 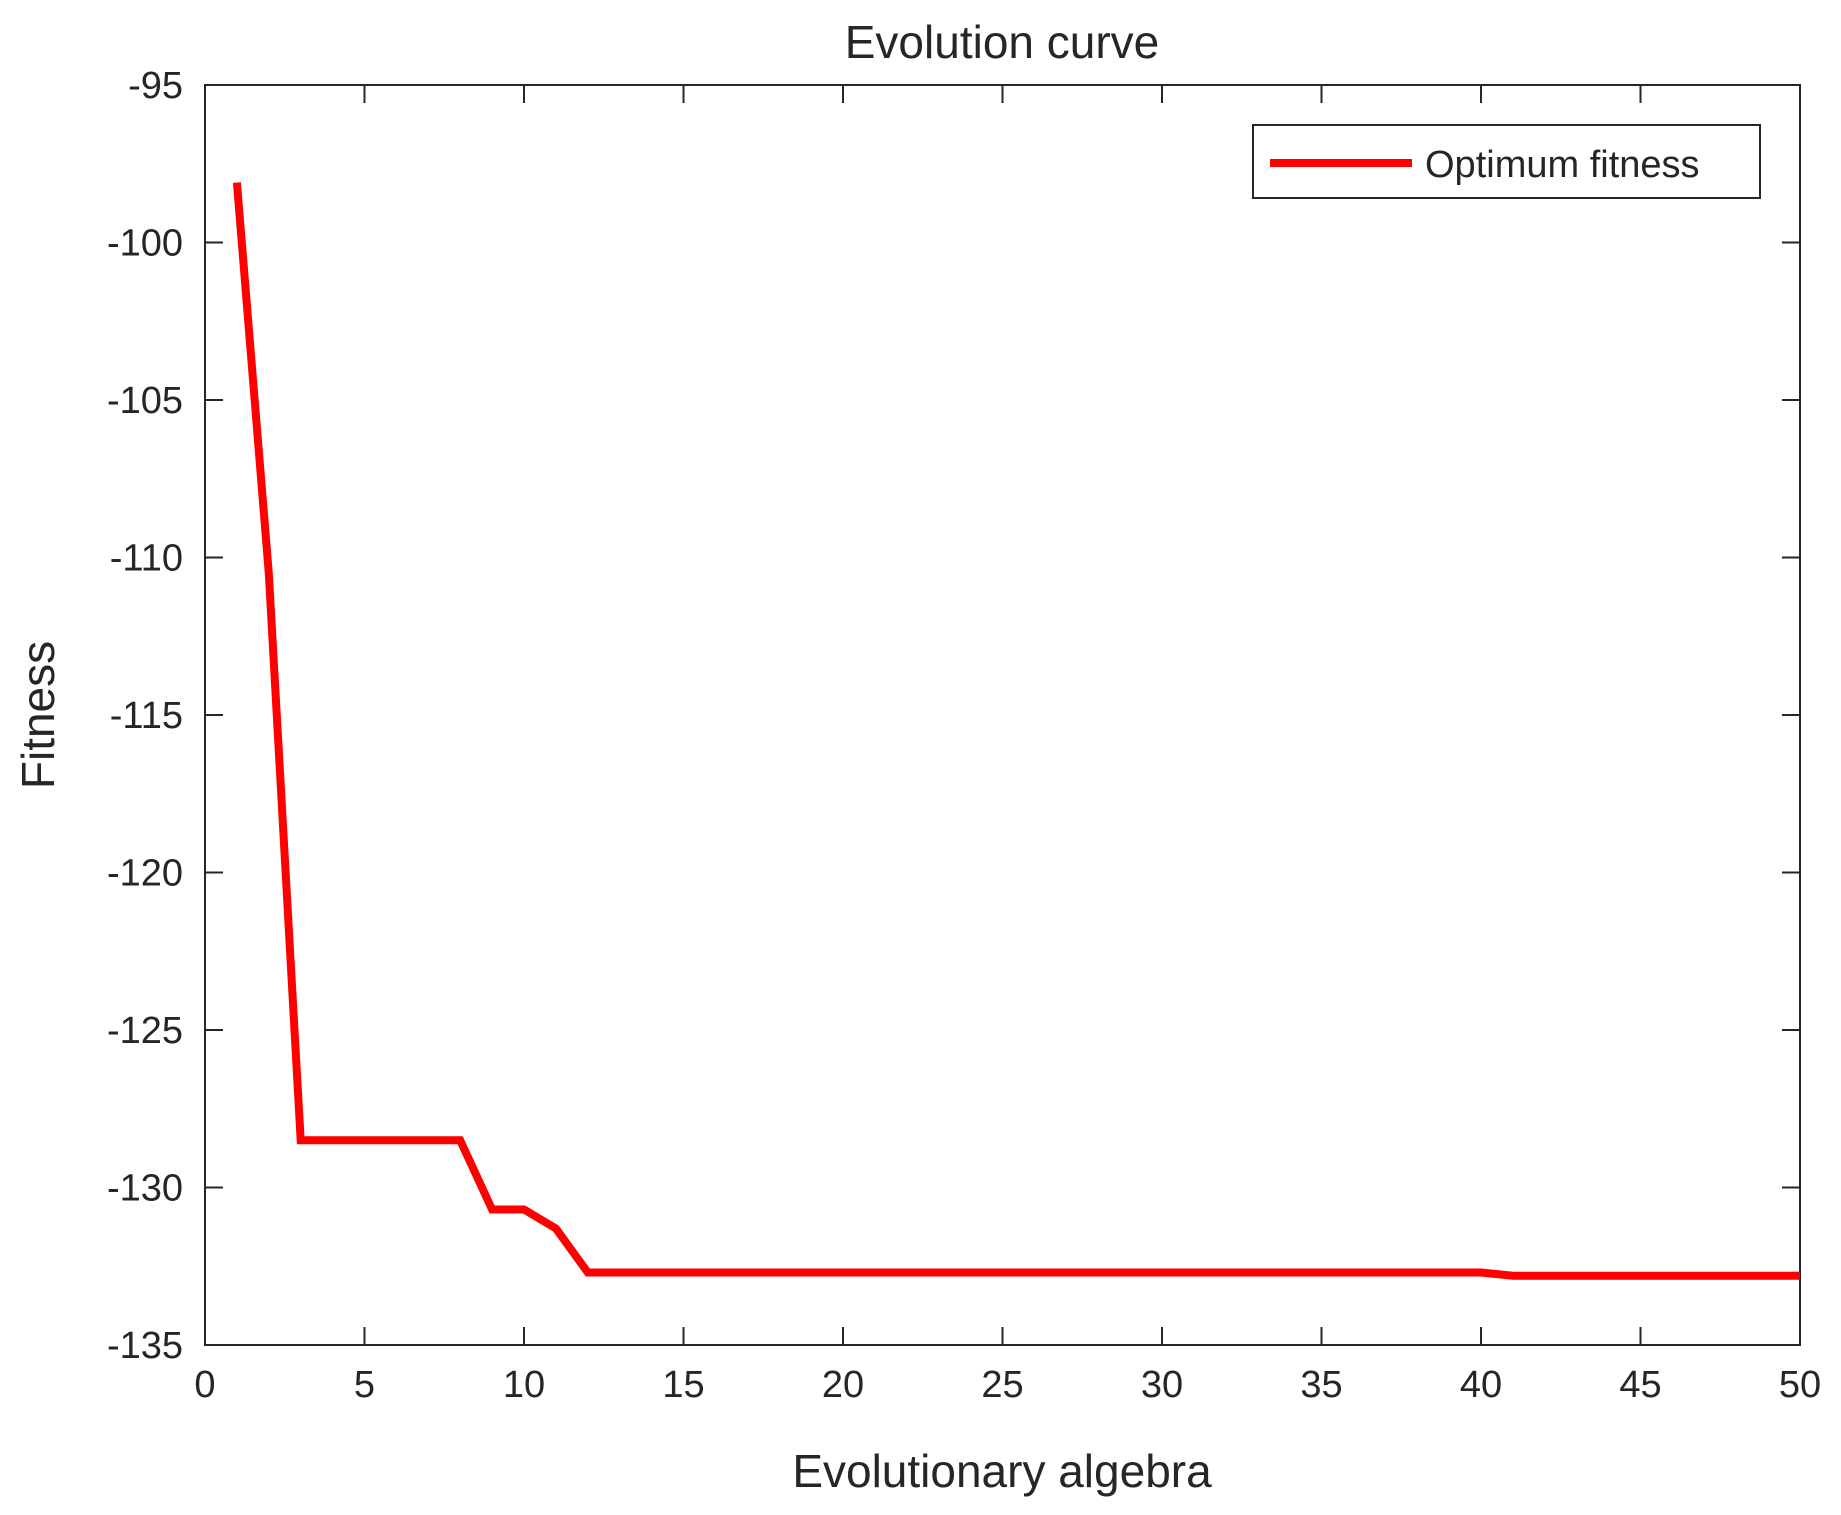 I want to click on y-tick-label: -125, so click(x=145, y=1031).